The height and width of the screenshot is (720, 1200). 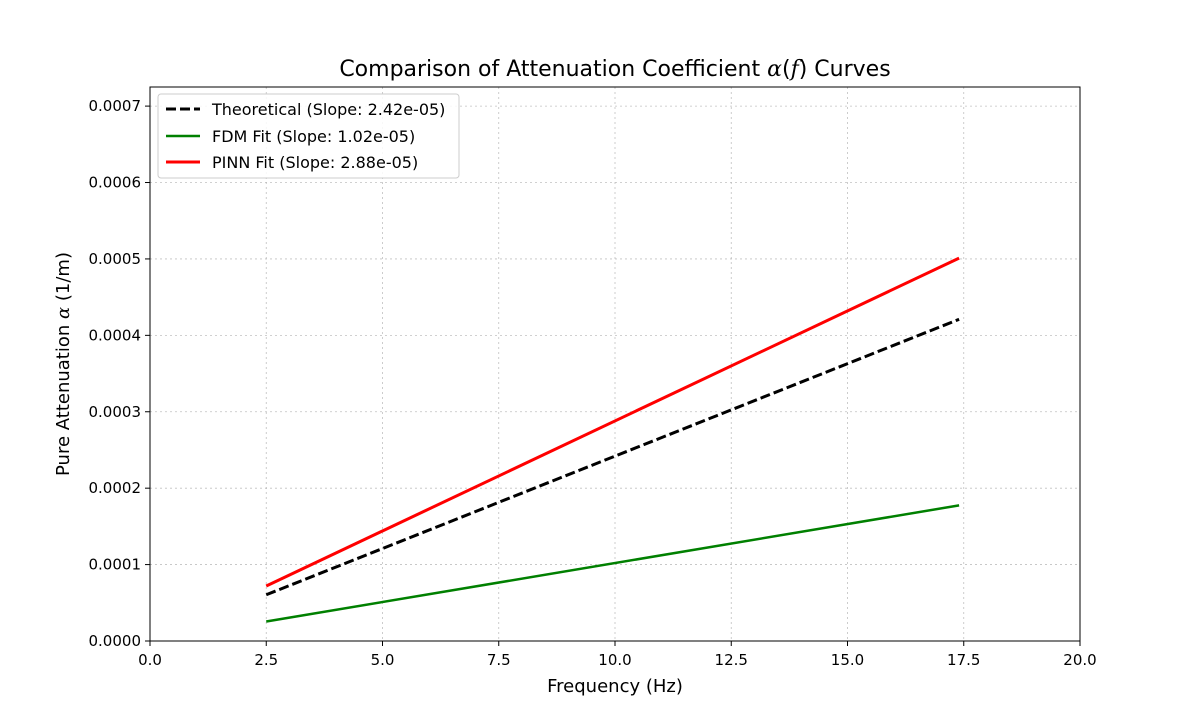 What do you see at coordinates (328, 109) in the screenshot?
I see `legend-label-theoretical: Theoretical (Slope: 2.42e-05)` at bounding box center [328, 109].